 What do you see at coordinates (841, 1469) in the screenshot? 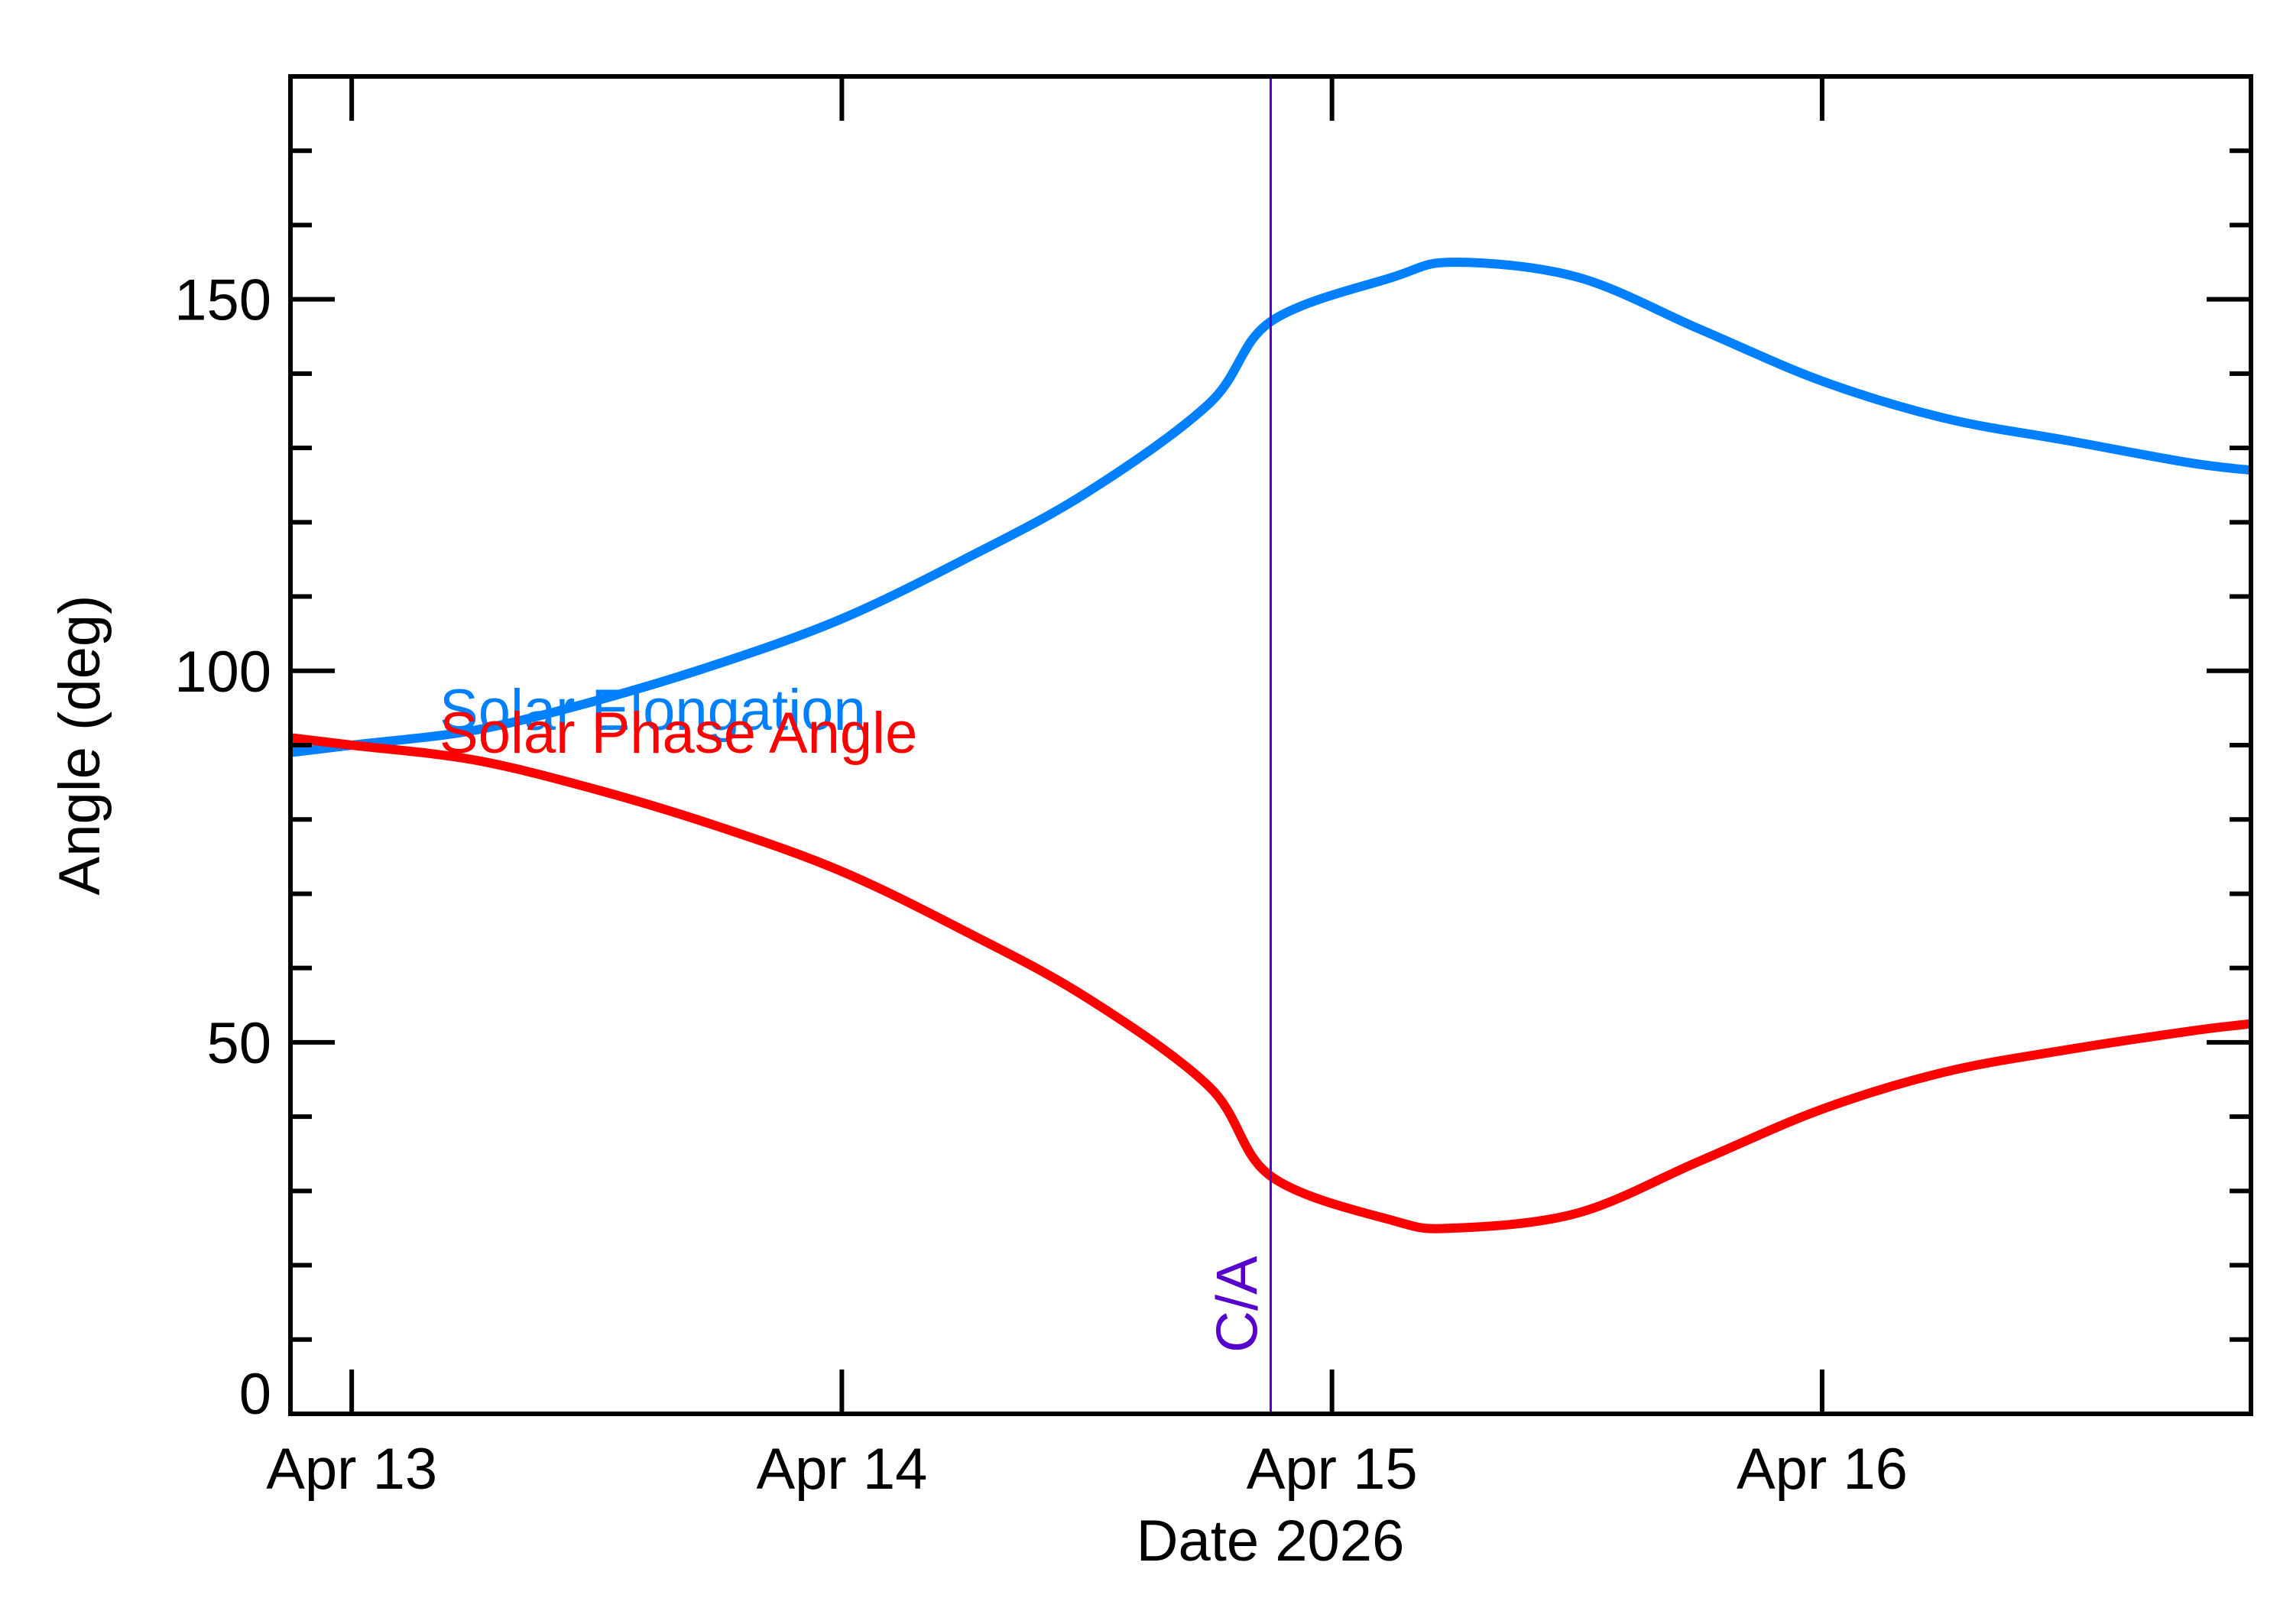
I see `x-tick-label: Apr 14` at bounding box center [841, 1469].